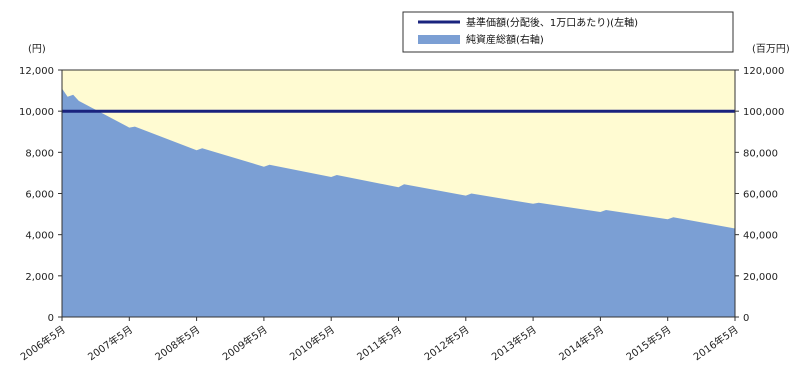 The image size is (800, 380). I want to click on y-left-tick-label: 12,000, so click(36, 71).